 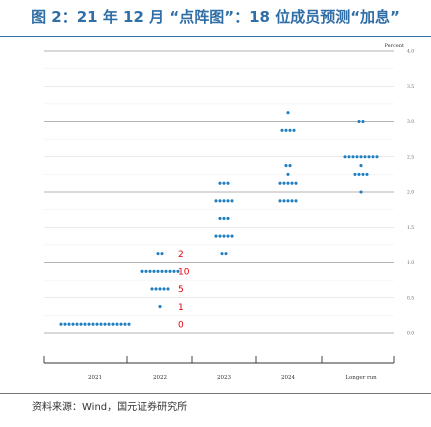 I want to click on count-annotation: 5, so click(x=181, y=290).